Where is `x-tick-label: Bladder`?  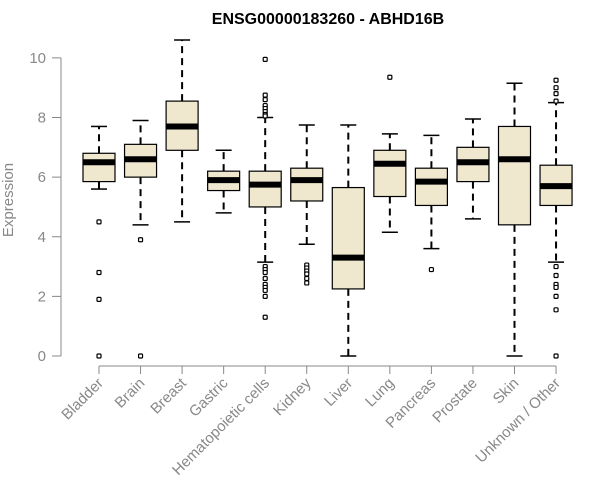
x-tick-label: Bladder is located at coordinates (82, 399).